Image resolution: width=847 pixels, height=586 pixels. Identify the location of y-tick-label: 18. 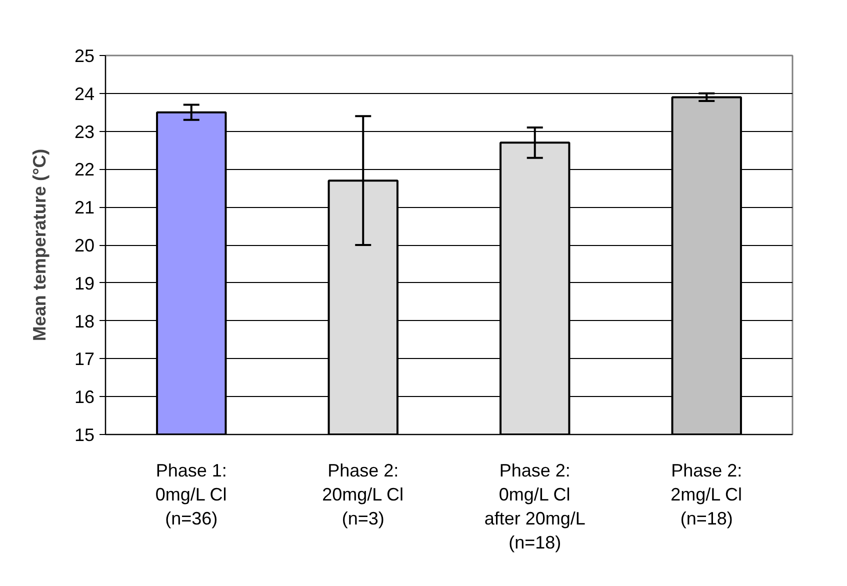
(84, 321).